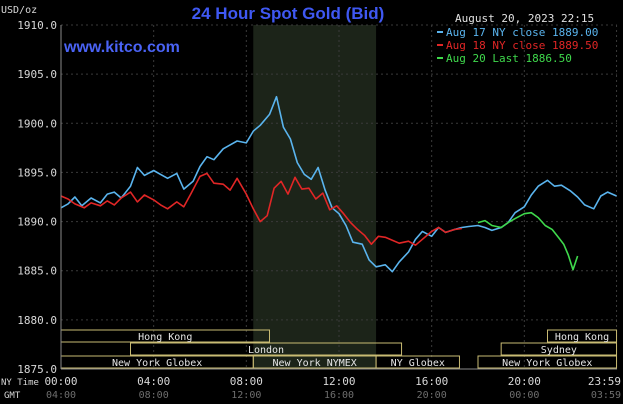 Image resolution: width=623 pixels, height=404 pixels. I want to click on x-tick-label-gmt: 00:00, so click(524, 395).